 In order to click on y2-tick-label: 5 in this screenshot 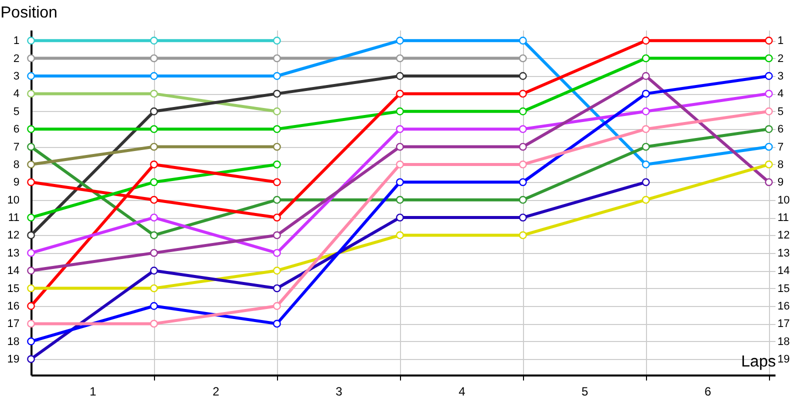, I will do `click(781, 112)`.